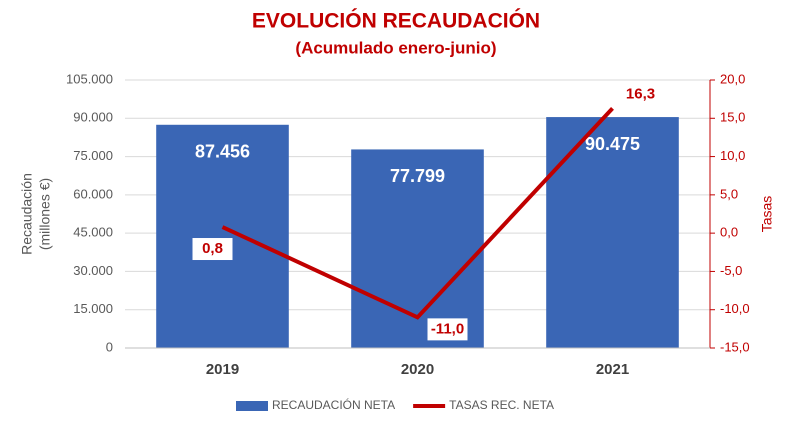 This screenshot has height=436, width=808. I want to click on x-tick-label: 2021, so click(612, 369).